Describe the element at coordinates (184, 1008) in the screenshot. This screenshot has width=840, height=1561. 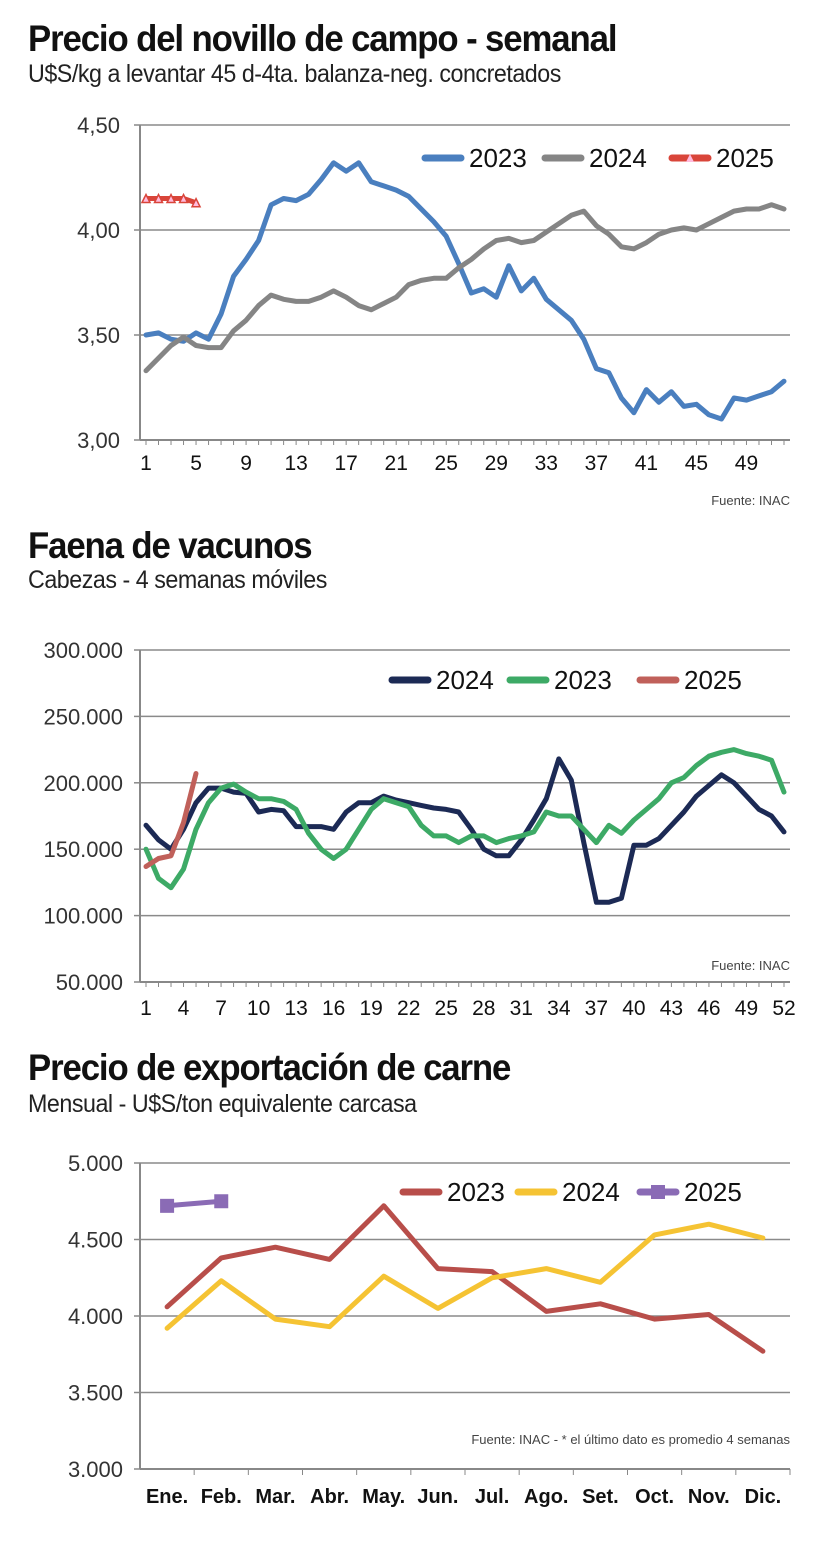
I see `x-tick-label: 4` at that location.